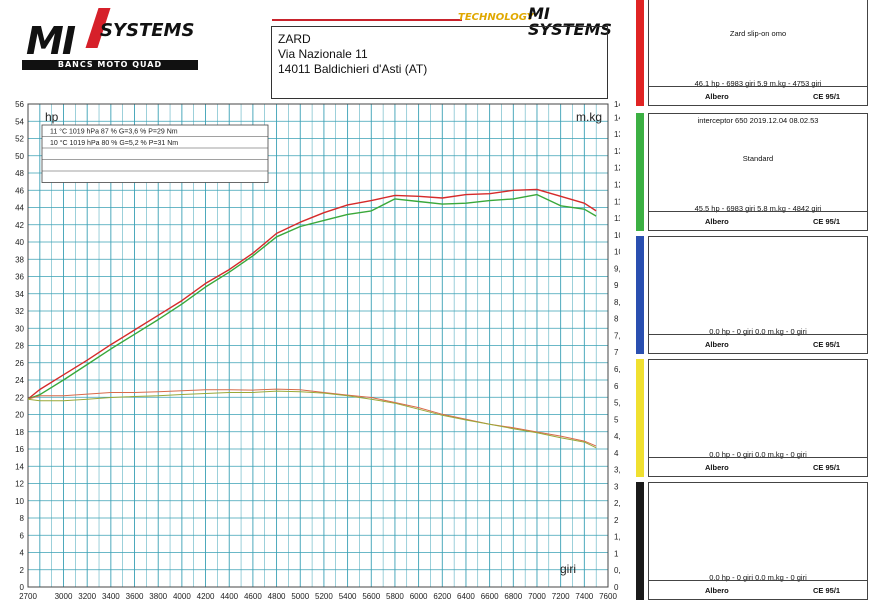 This screenshot has height=605, width=875. I want to click on address-street: Via Nazionale 11, so click(323, 54).